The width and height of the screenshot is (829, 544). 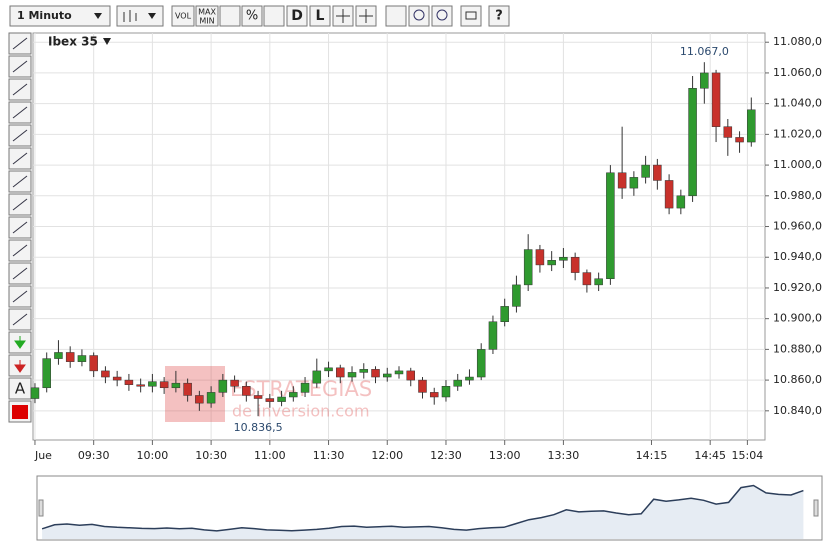 What do you see at coordinates (140, 16) in the screenshot?
I see `chart-type-dropdown` at bounding box center [140, 16].